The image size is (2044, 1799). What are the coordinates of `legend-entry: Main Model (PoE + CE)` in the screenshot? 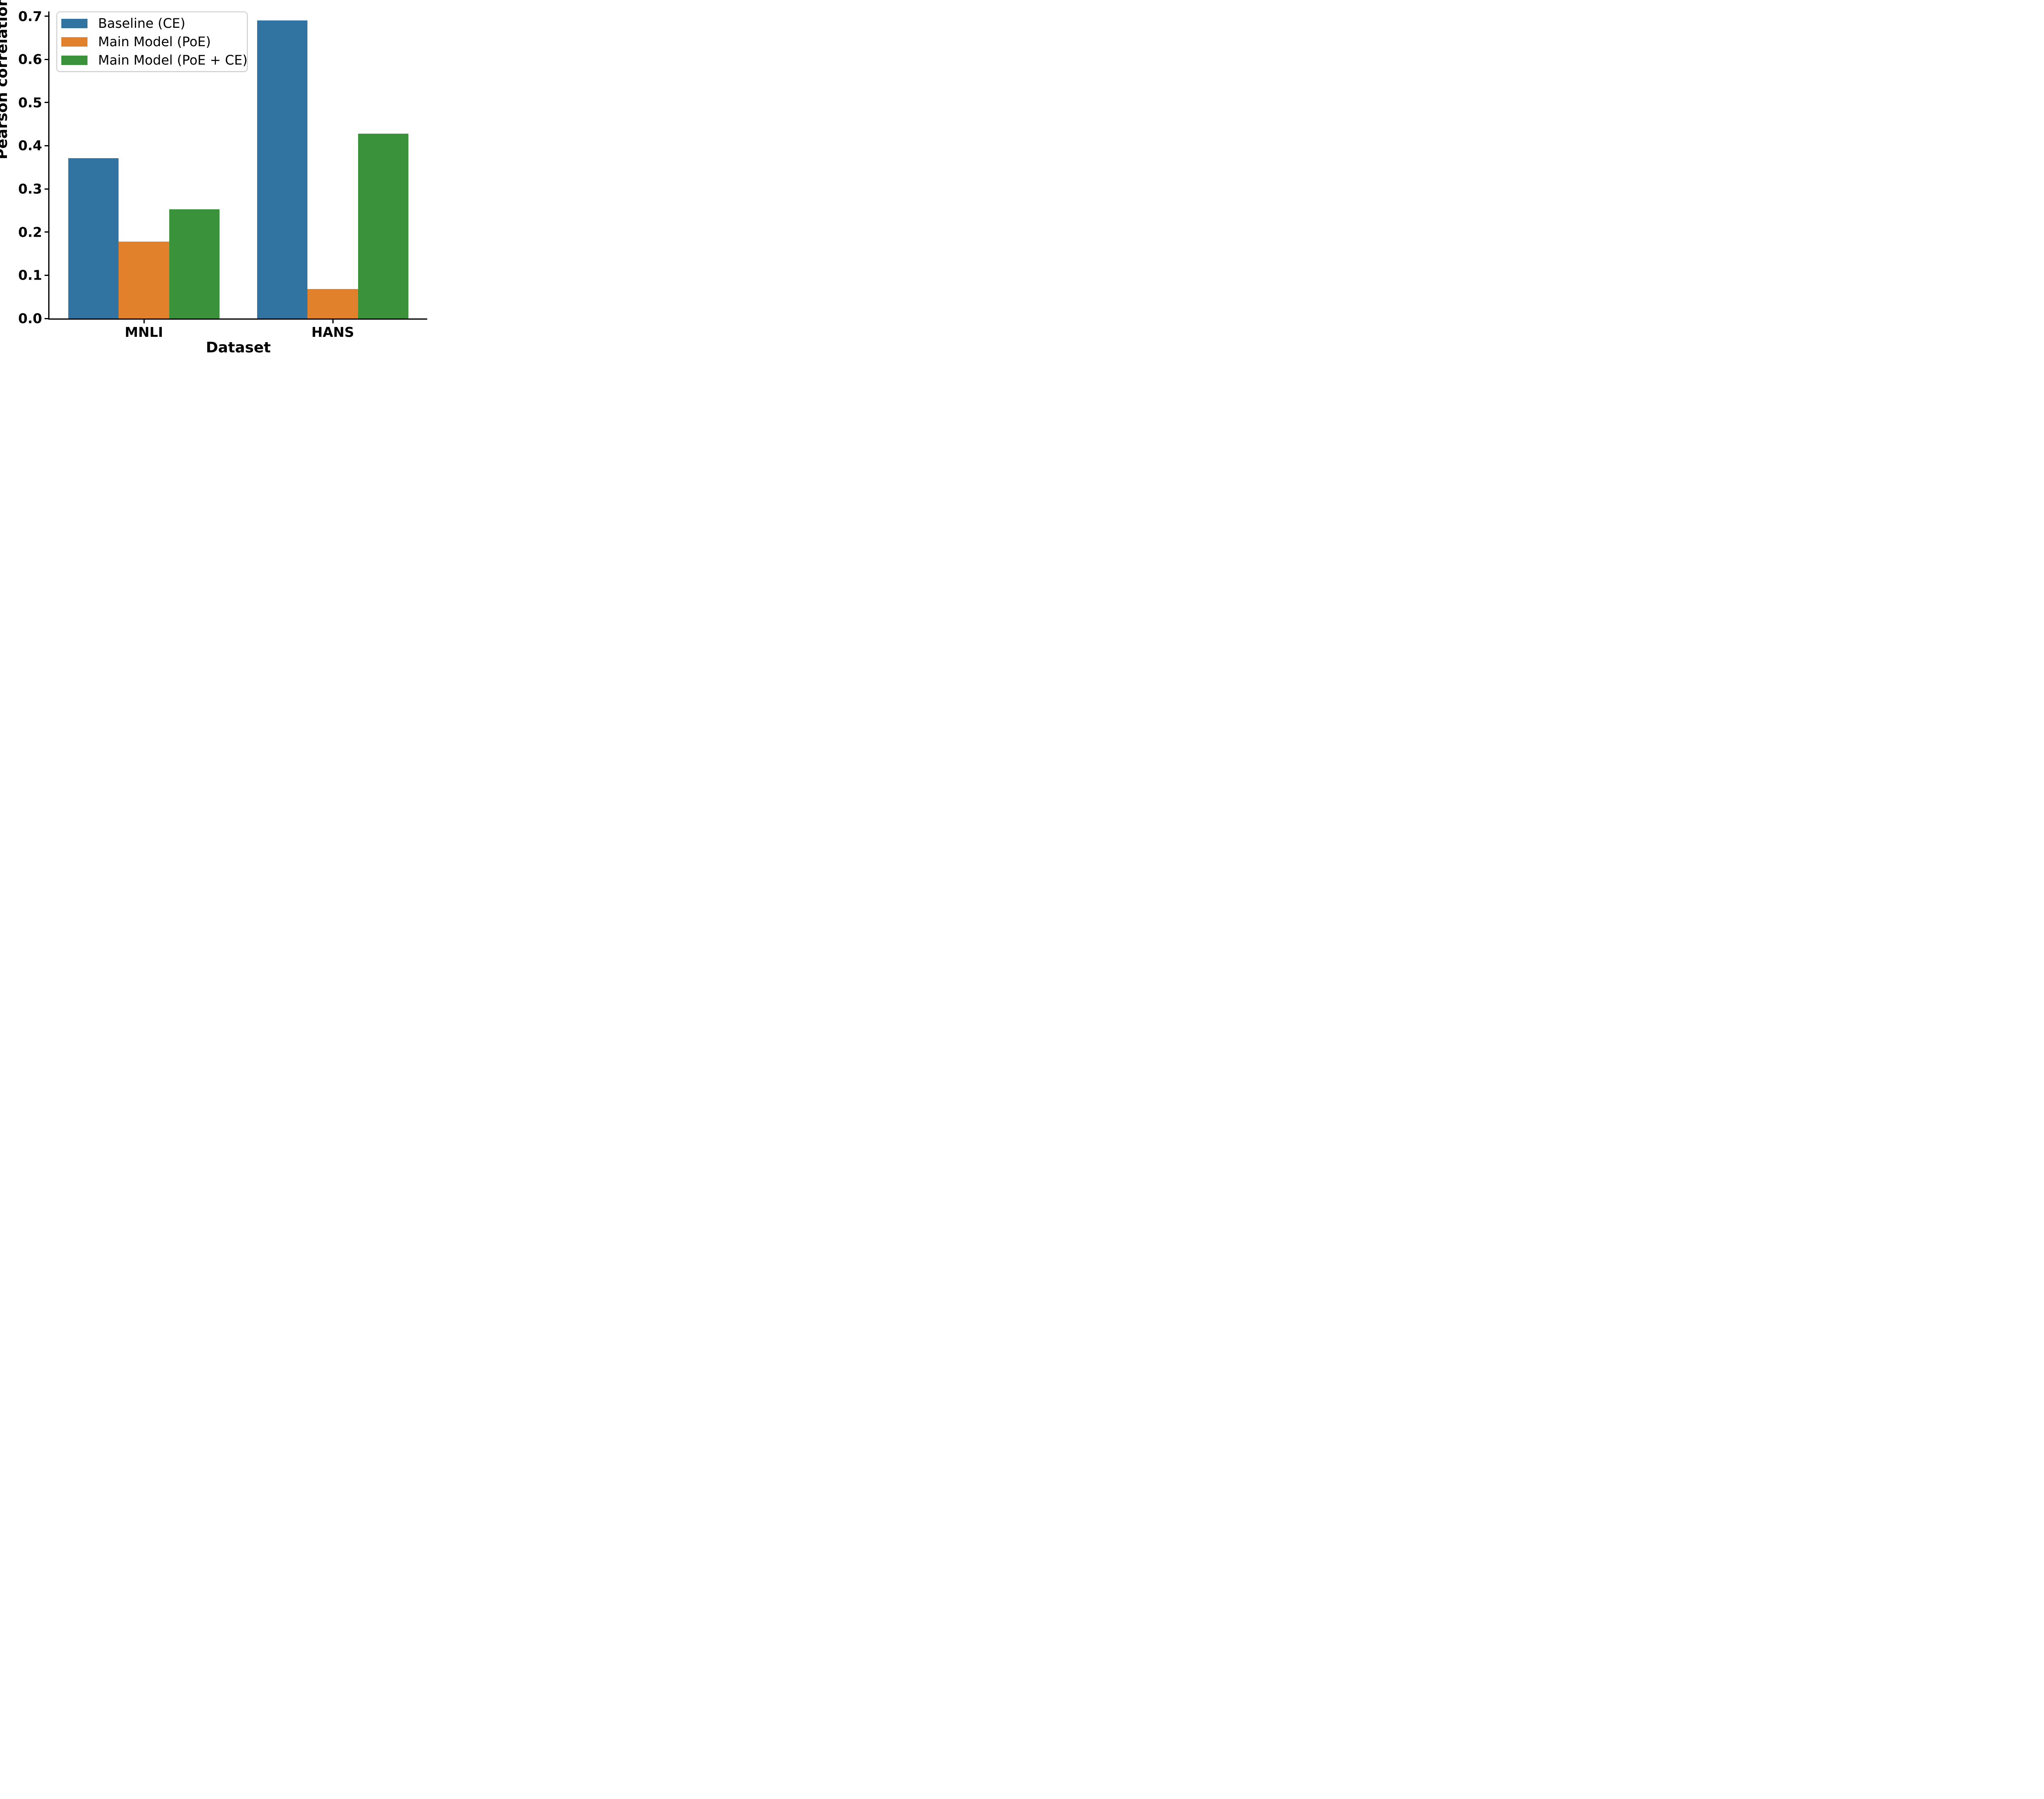 It's located at (154, 60).